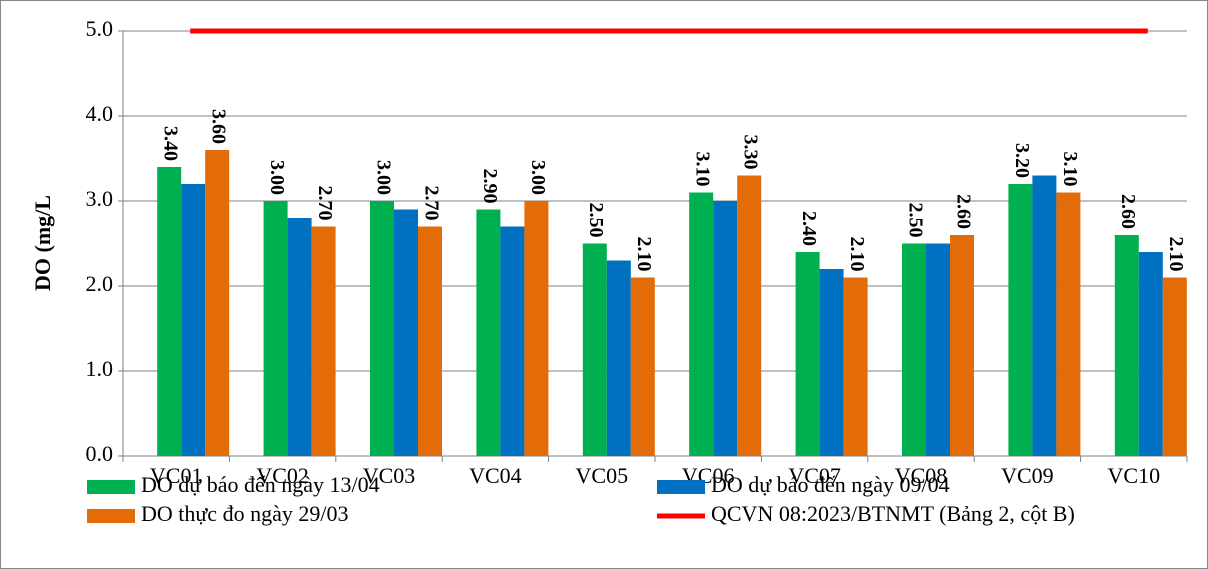 The width and height of the screenshot is (1208, 569). I want to click on x-tick-label: VC03, so click(389, 475).